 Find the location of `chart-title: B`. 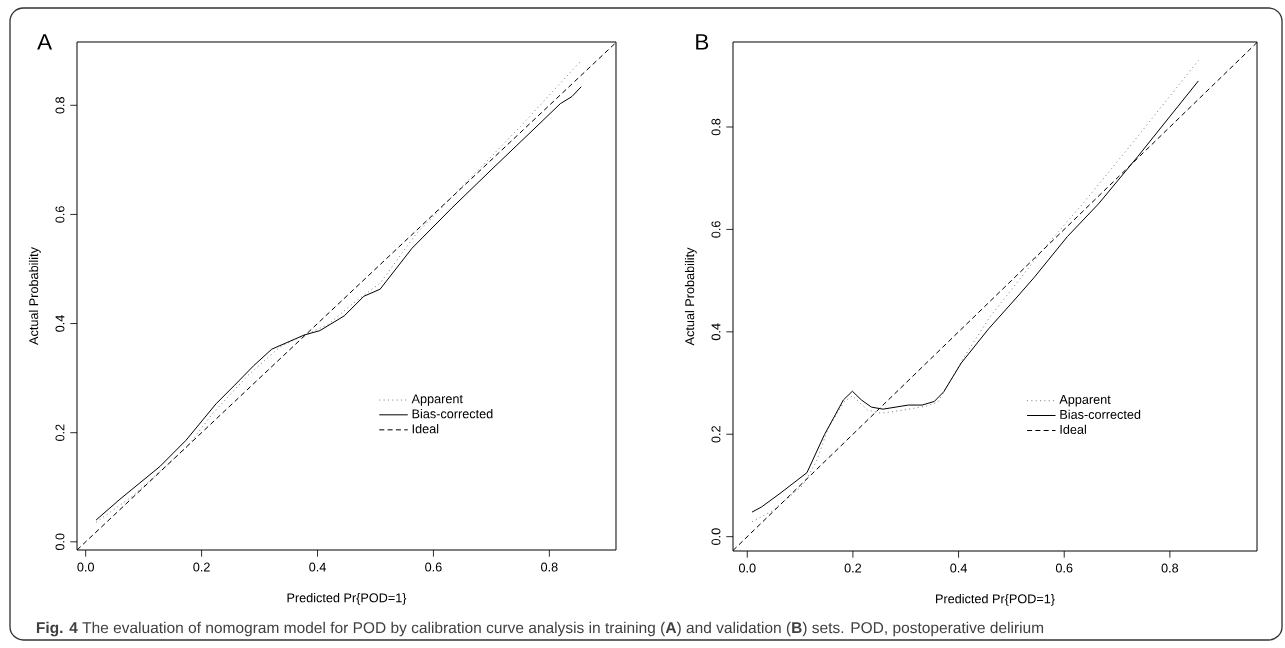

chart-title: B is located at coordinates (702, 42).